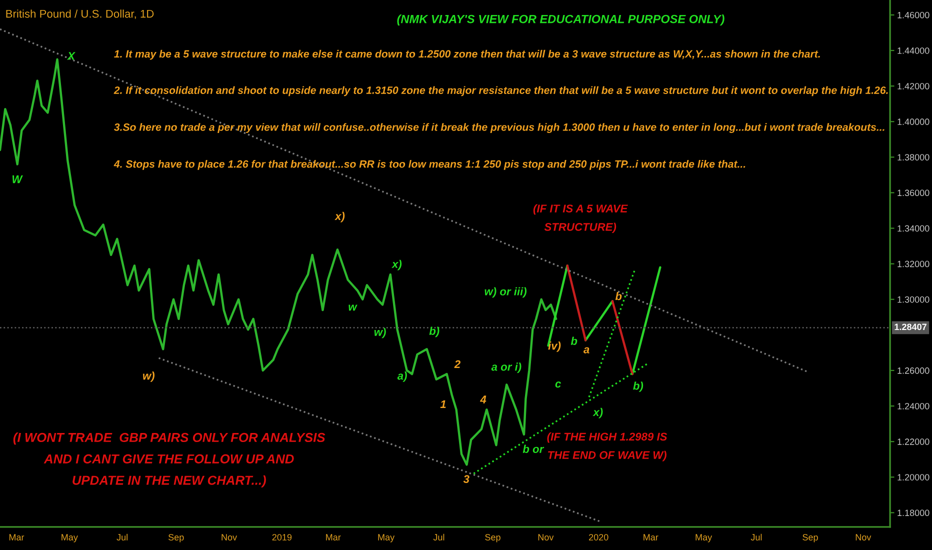 The height and width of the screenshot is (550, 932). I want to click on annotation: 1. It may be a 5 wave structure to make else it came down to 1.2500 zone then that will be a 3 wave structure as W,X,Y...as shown in the chart., so click(467, 55).